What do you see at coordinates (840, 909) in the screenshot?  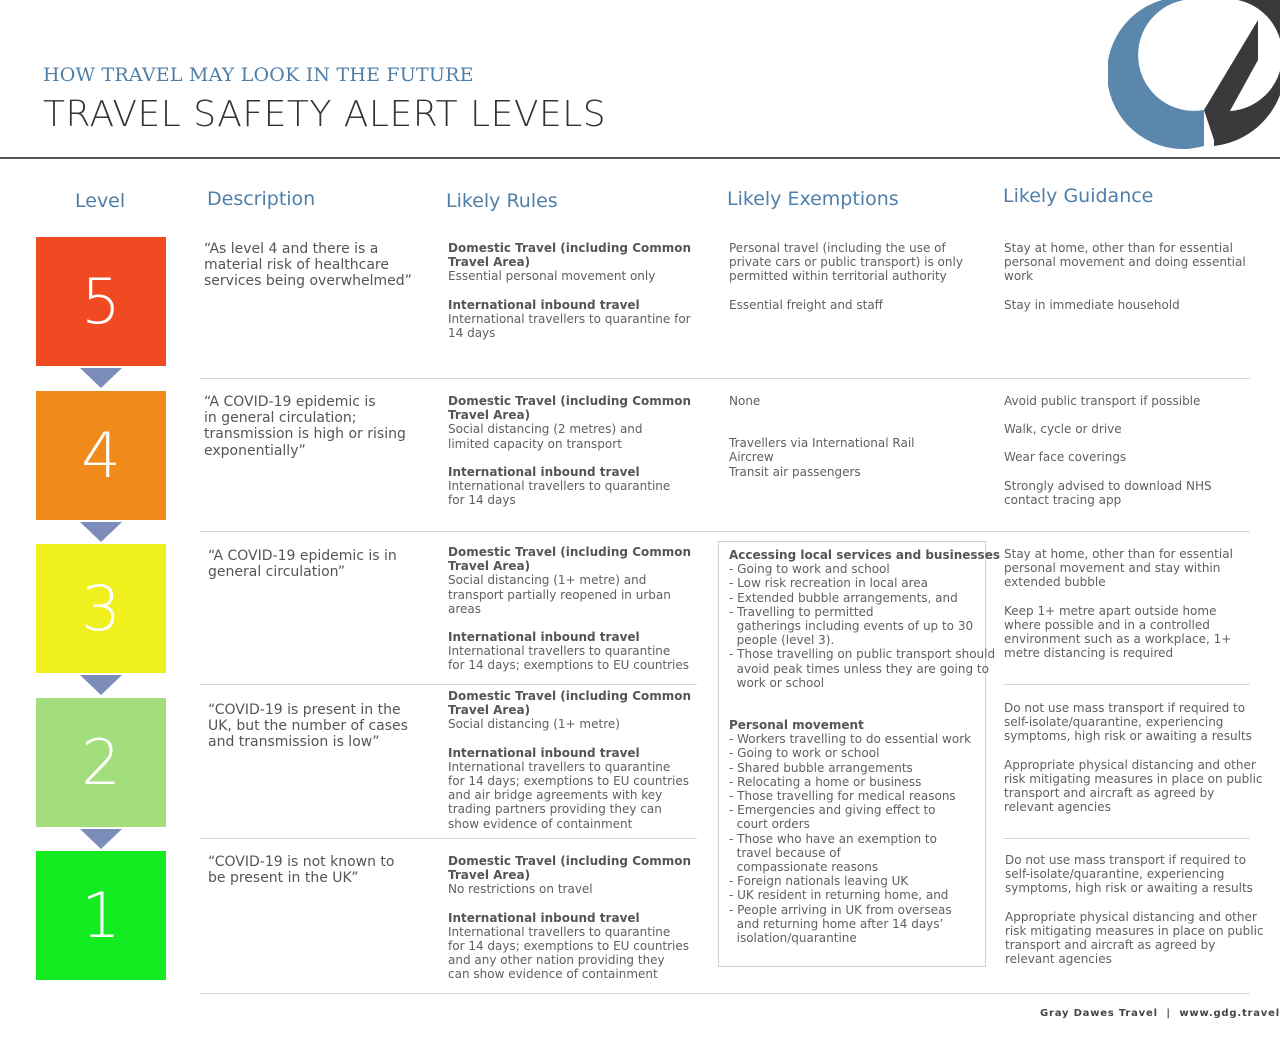 I see `text-line: - People arriving in UK from overseas` at bounding box center [840, 909].